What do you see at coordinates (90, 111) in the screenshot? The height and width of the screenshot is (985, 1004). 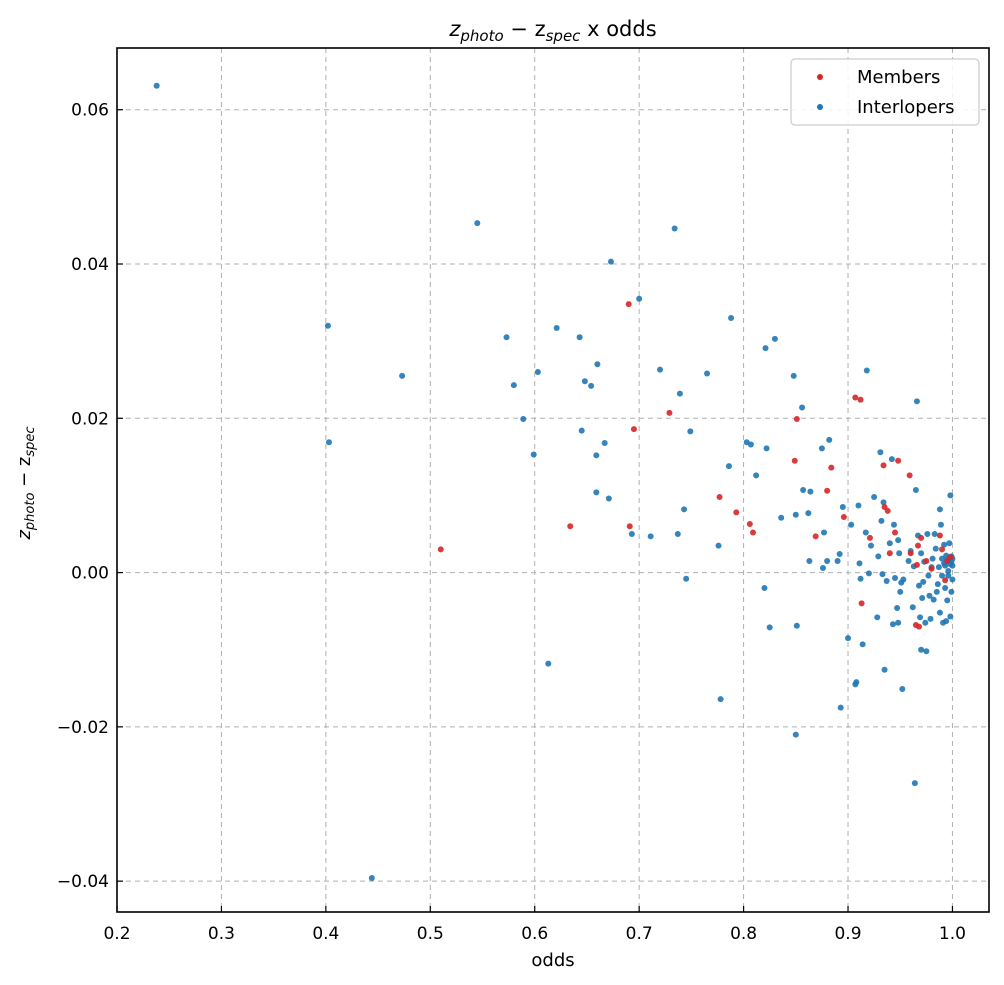 I see `y-tick-label: 0.06` at bounding box center [90, 111].